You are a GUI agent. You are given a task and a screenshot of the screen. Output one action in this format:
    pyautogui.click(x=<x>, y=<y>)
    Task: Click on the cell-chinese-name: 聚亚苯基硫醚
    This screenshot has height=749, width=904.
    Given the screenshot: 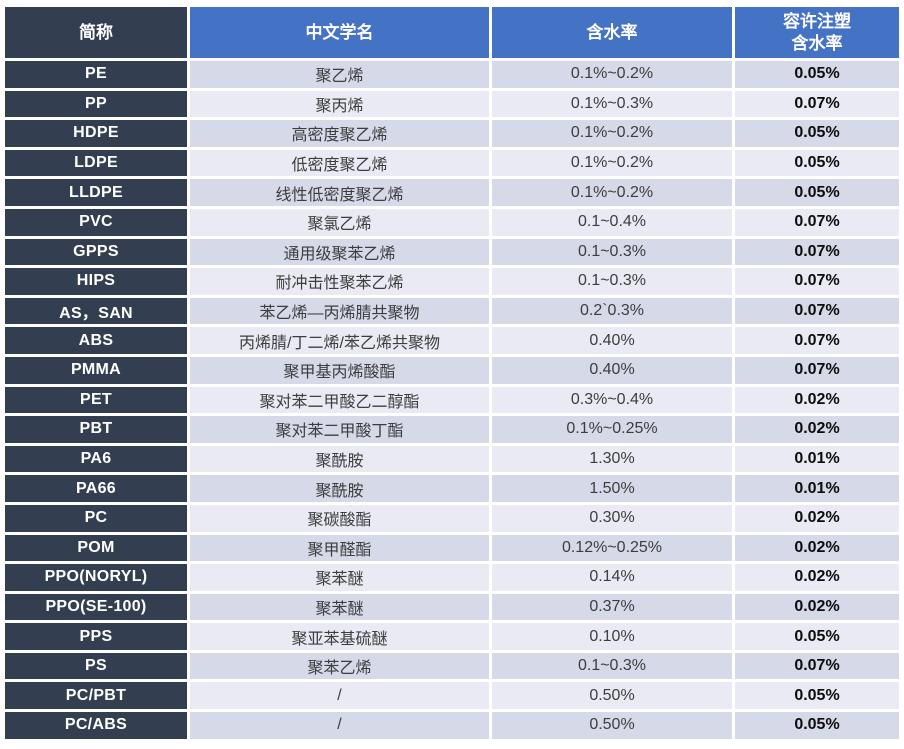 What is the action you would take?
    pyautogui.click(x=339, y=636)
    